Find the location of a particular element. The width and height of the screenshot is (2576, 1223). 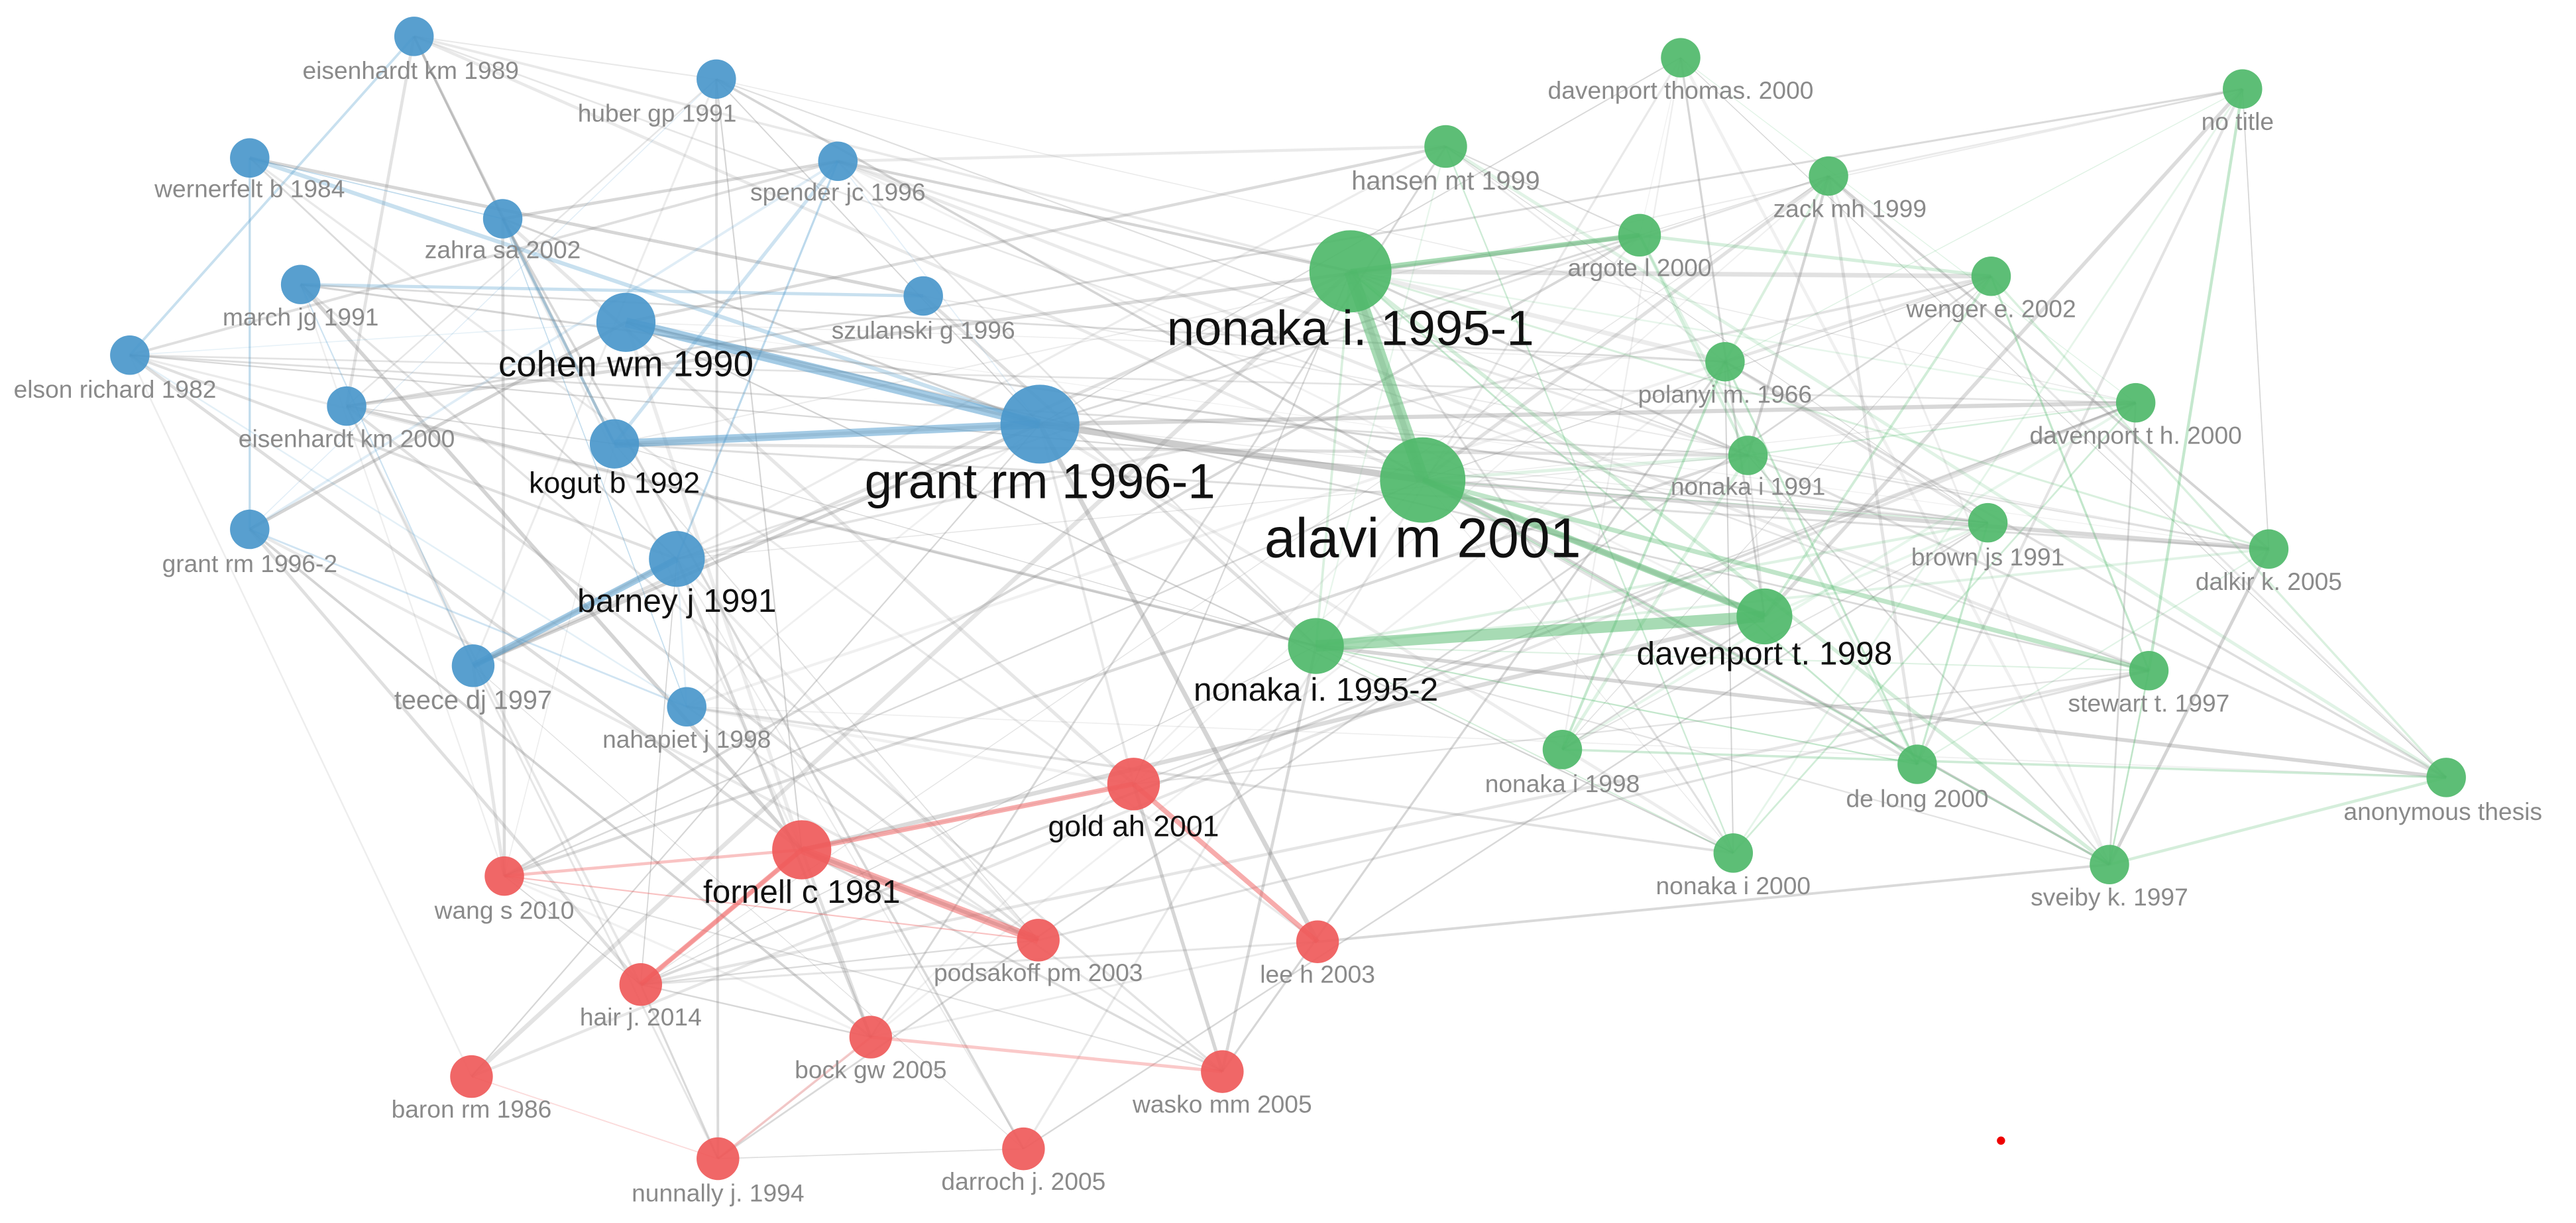

node-label: barney j 1991 is located at coordinates (676, 600).